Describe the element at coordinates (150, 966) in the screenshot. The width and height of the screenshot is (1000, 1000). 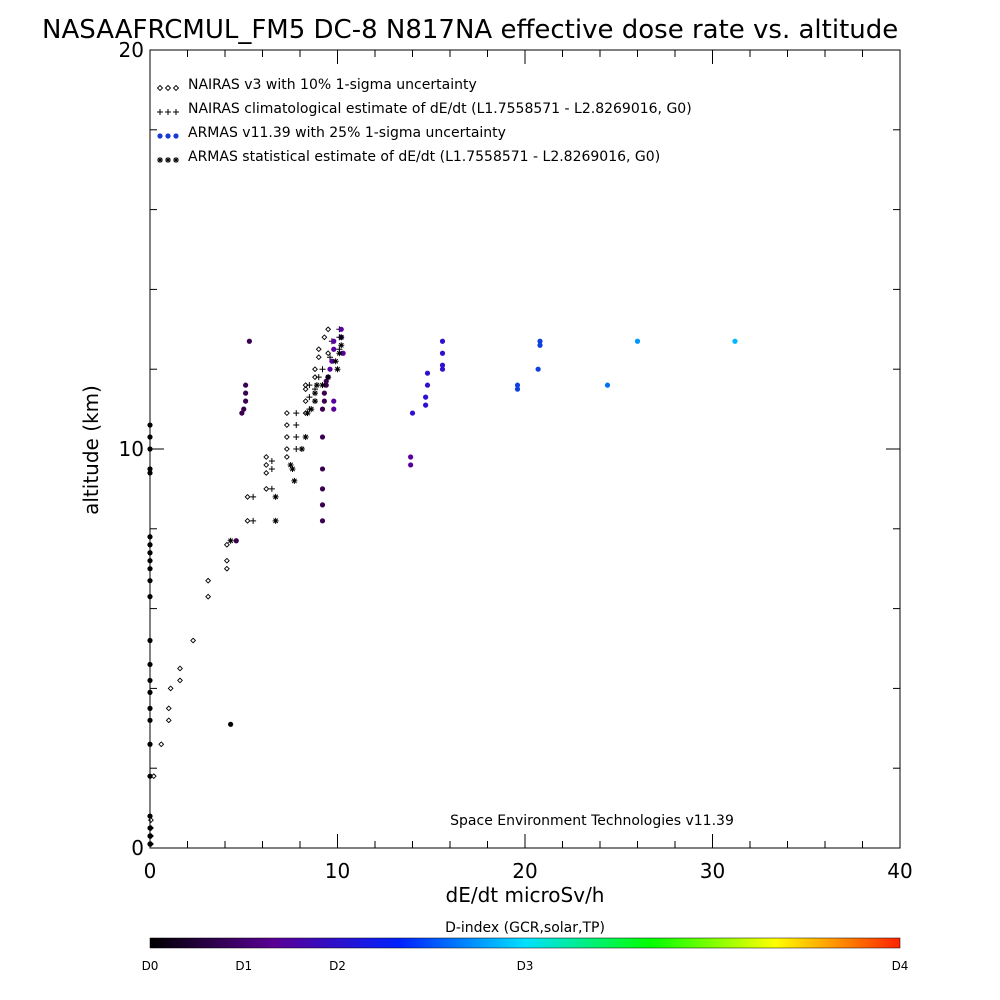
I see `colorbar-label: D0` at that location.